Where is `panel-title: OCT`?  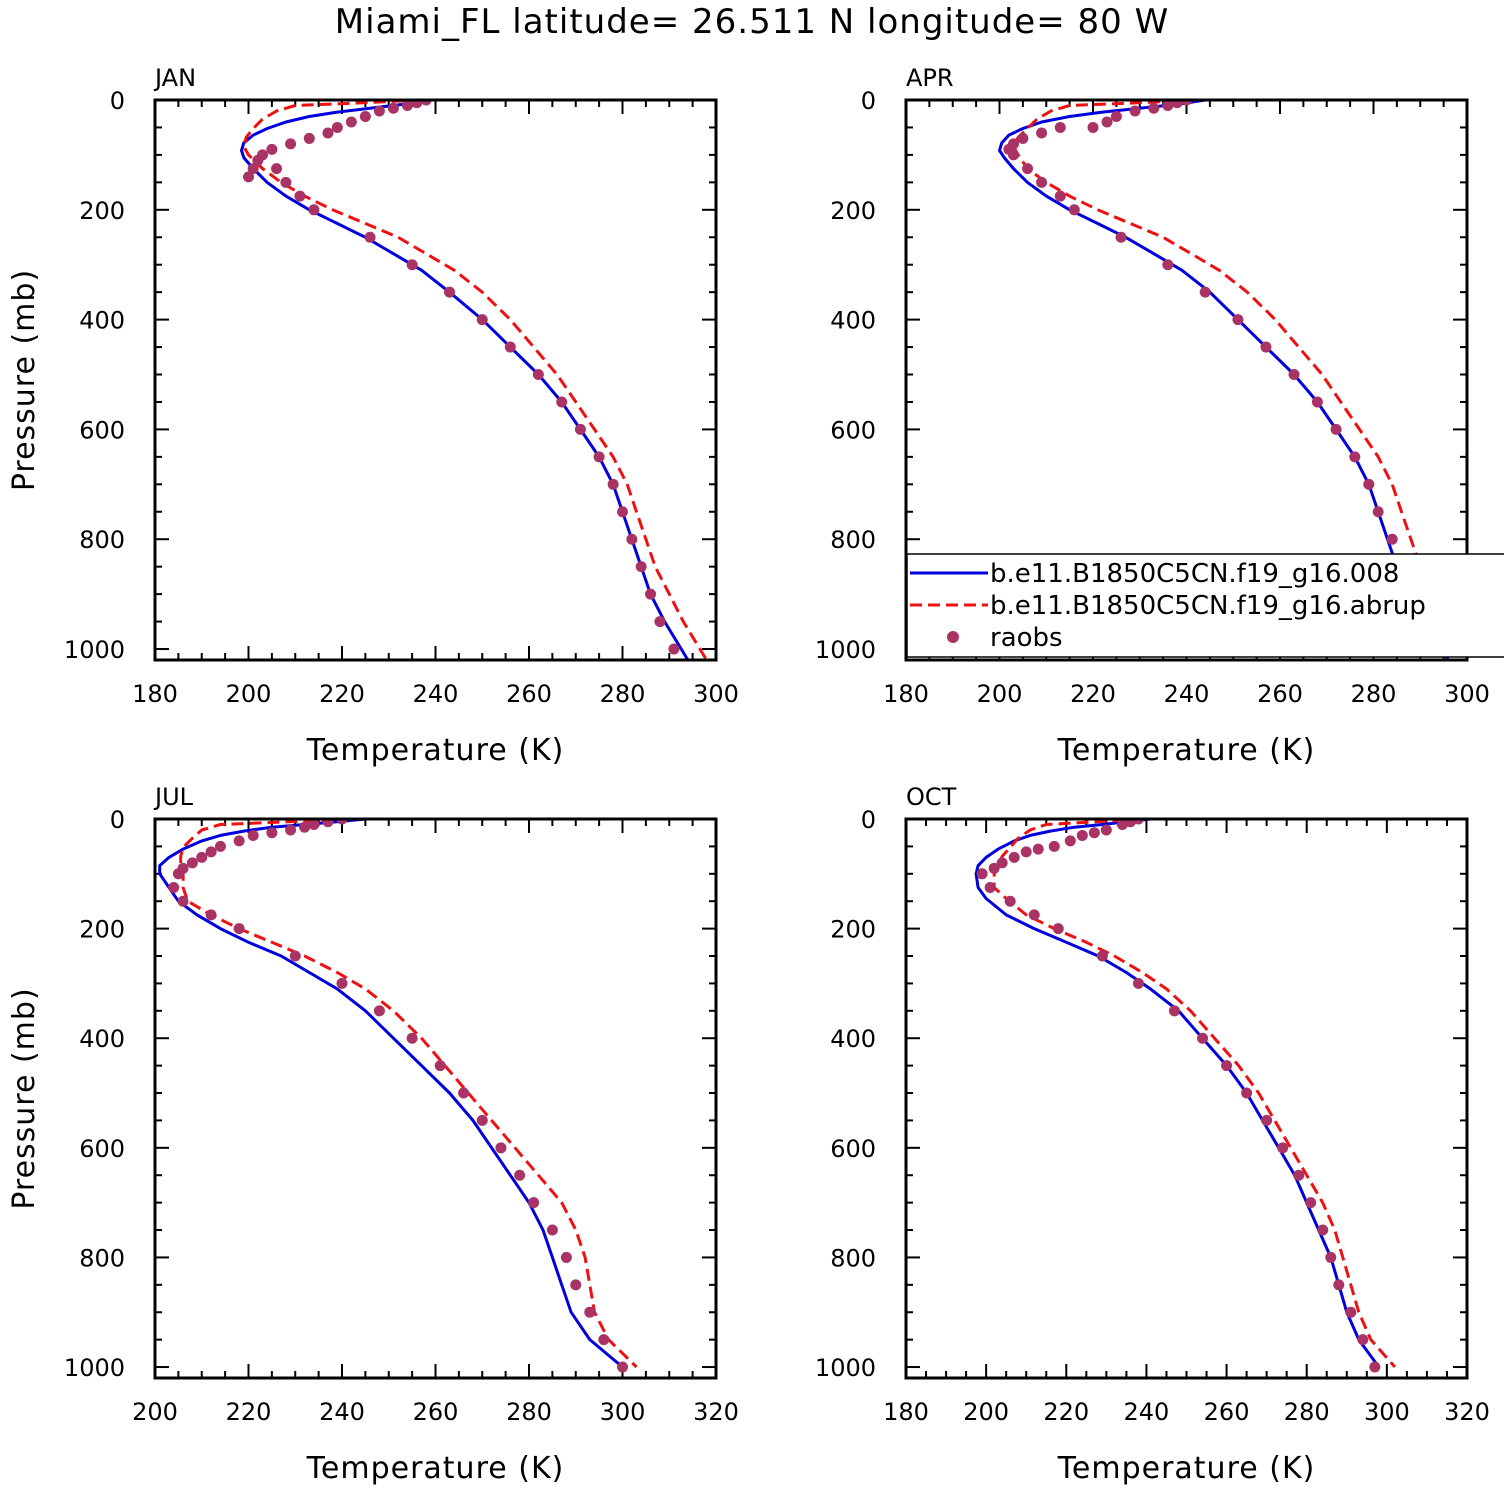 panel-title: OCT is located at coordinates (931, 797).